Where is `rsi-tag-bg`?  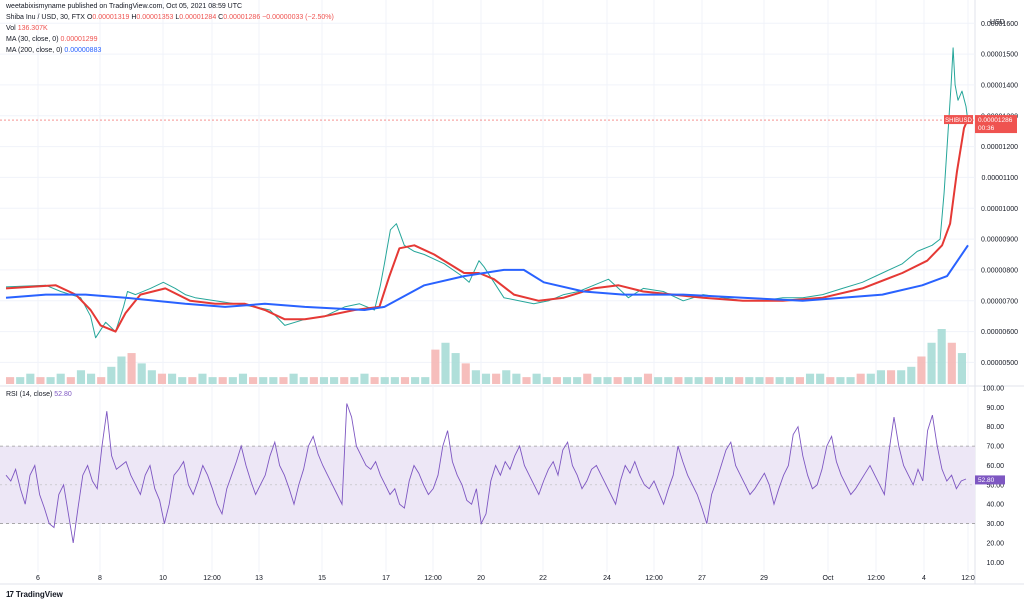
rsi-tag-bg is located at coordinates (990, 480).